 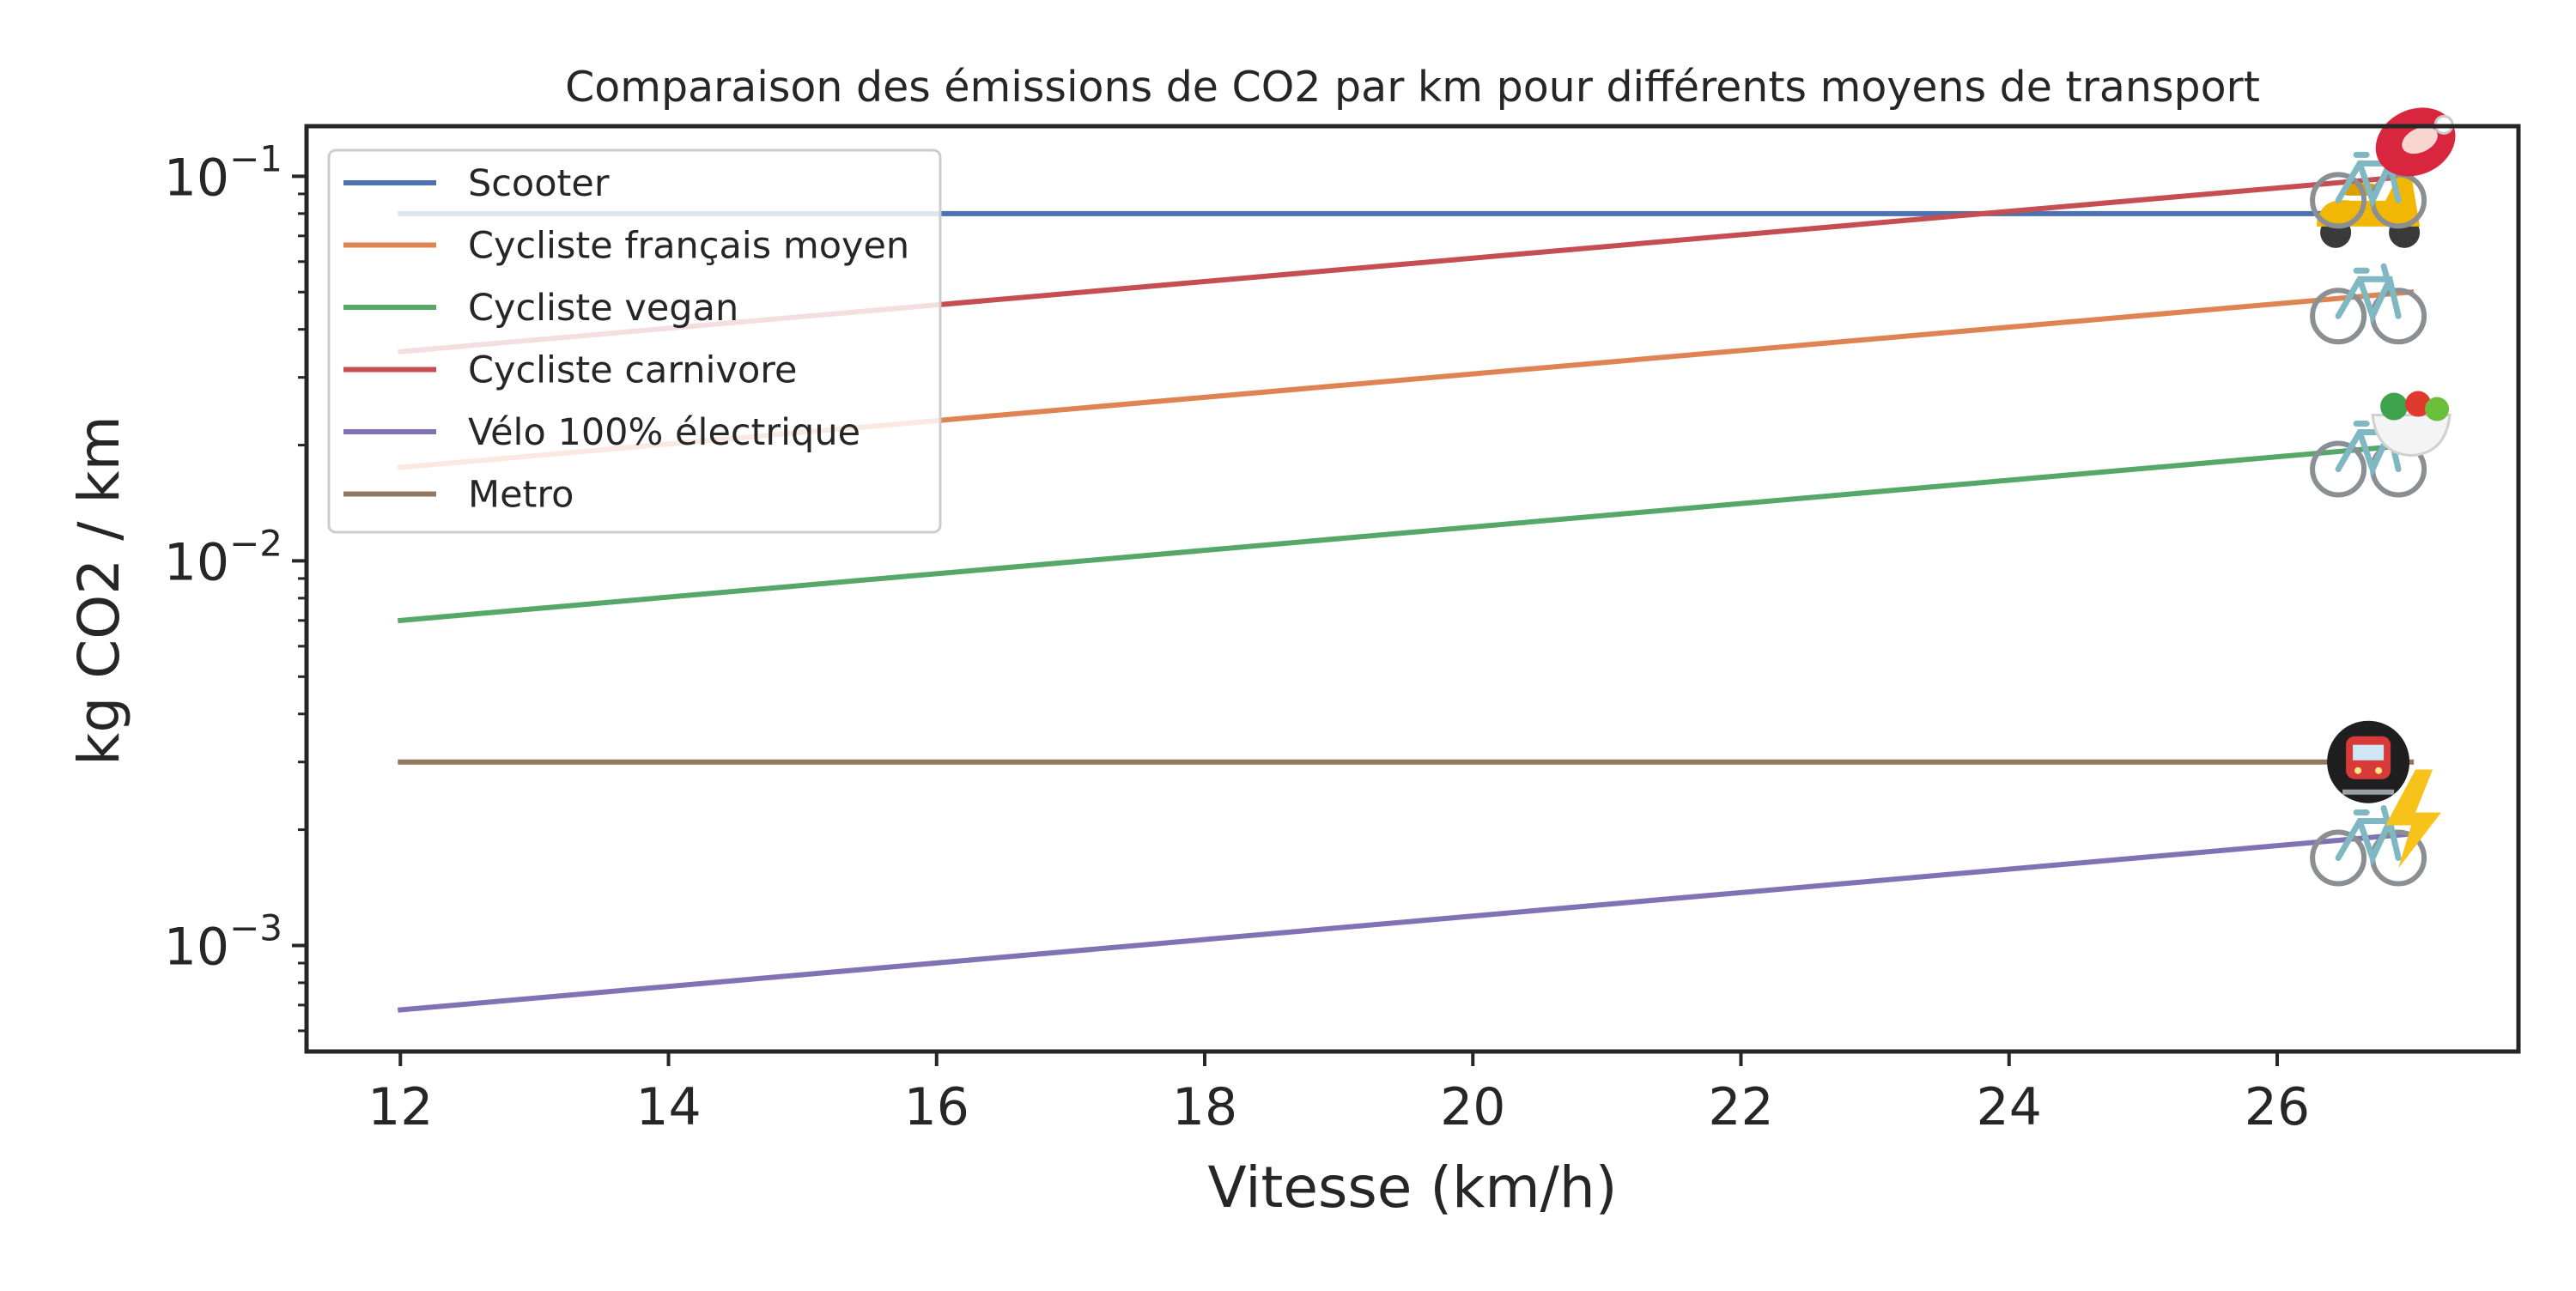 What do you see at coordinates (400, 1107) in the screenshot?
I see `x-tick-label: 12` at bounding box center [400, 1107].